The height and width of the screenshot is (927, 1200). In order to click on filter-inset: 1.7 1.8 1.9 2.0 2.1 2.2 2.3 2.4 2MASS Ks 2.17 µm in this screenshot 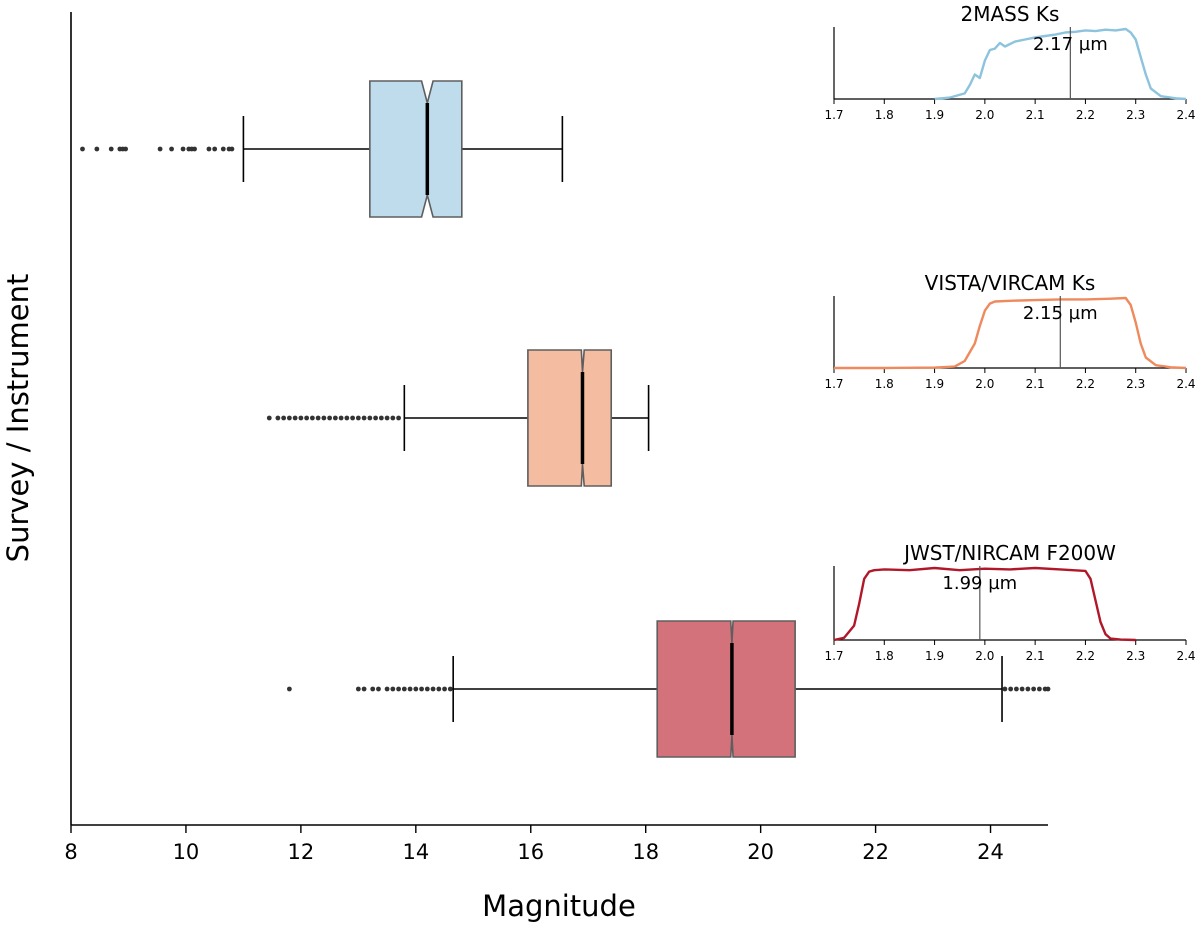, I will do `click(1009, 62)`.